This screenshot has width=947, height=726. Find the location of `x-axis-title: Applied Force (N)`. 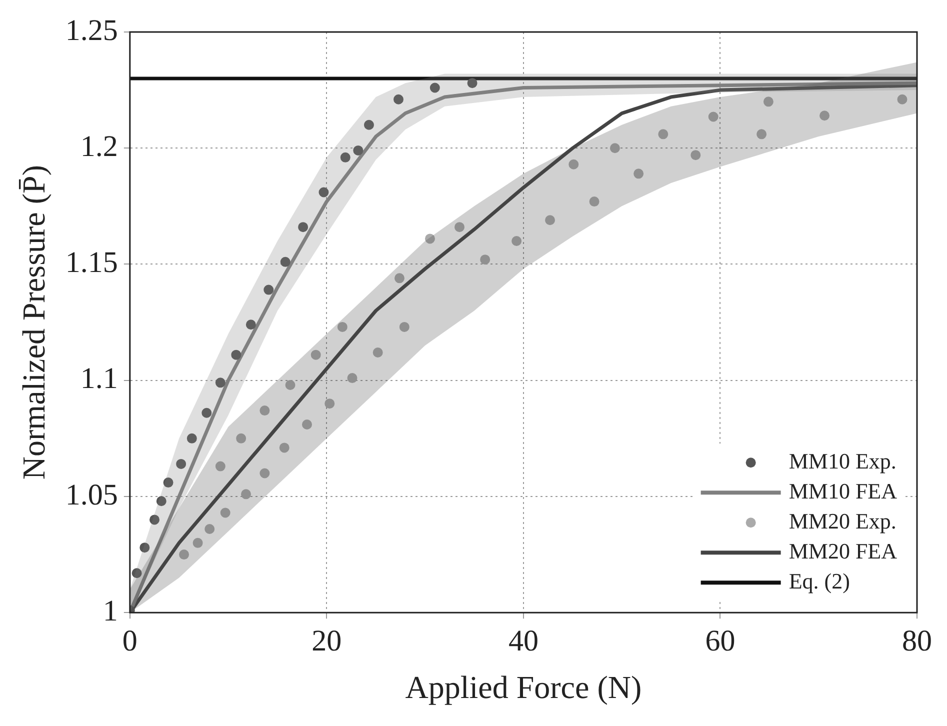

x-axis-title: Applied Force (N) is located at coordinates (523, 687).